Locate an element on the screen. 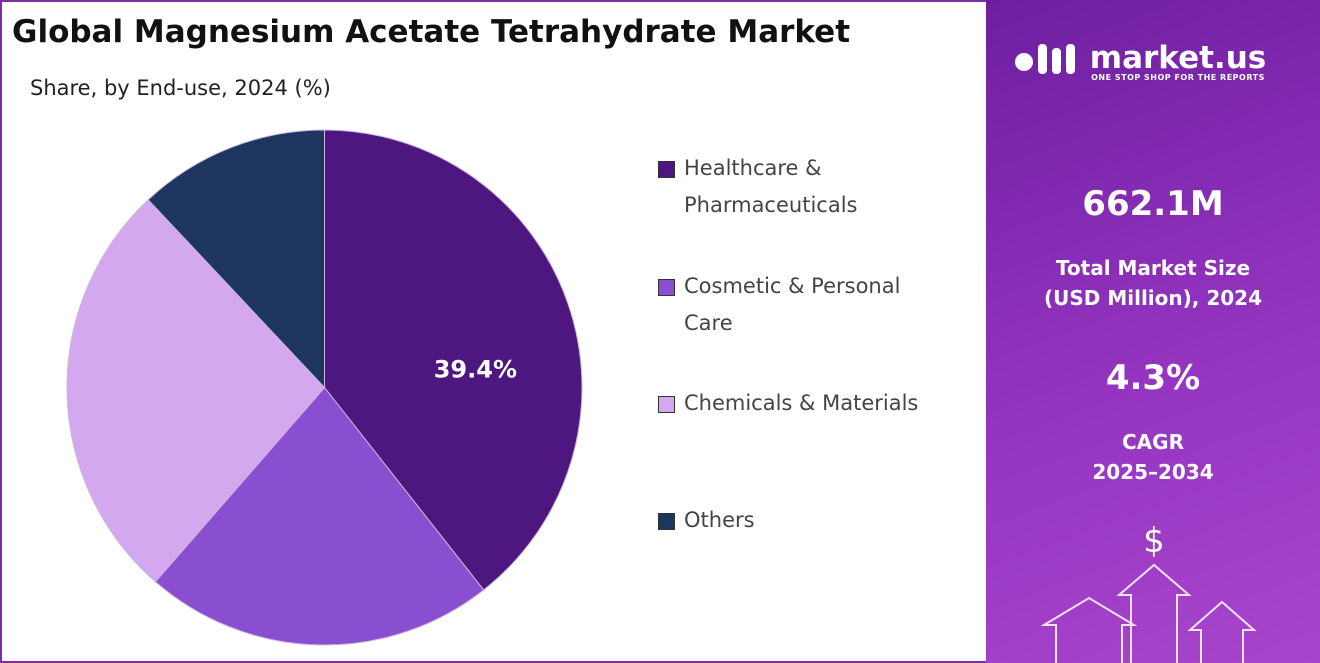  legend-item: Healthcare & Pharmaceuticals is located at coordinates (808, 187).